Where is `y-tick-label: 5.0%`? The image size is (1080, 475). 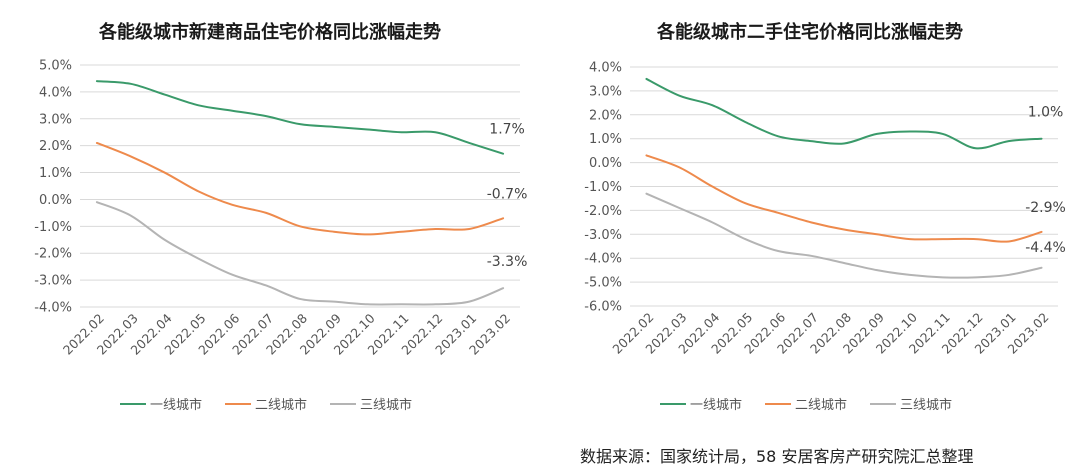 y-tick-label: 5.0% is located at coordinates (55, 66).